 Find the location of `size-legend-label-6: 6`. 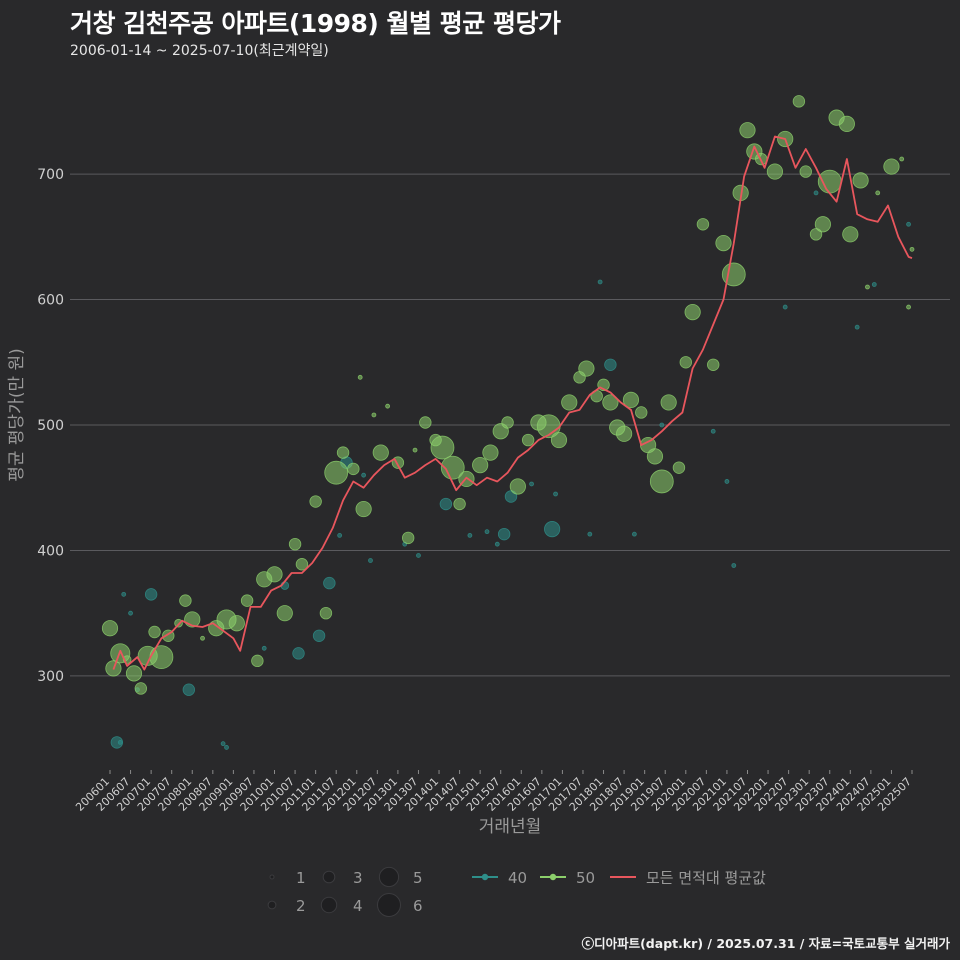

size-legend-label-6: 6 is located at coordinates (418, 906).